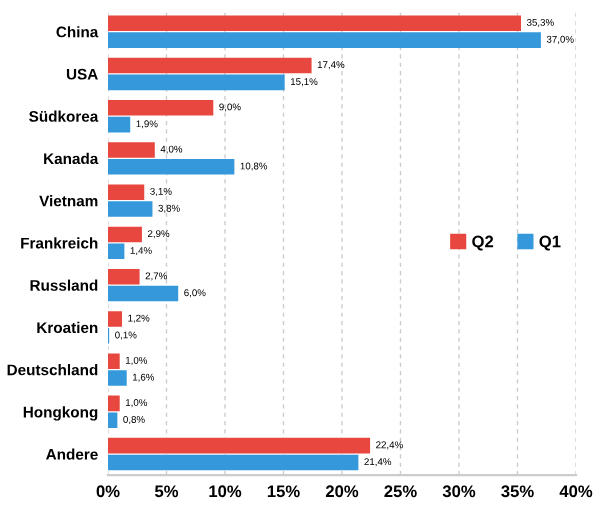 The image size is (600, 528). Describe the element at coordinates (342, 491) in the screenshot. I see `x-tick-label: 20%` at that location.